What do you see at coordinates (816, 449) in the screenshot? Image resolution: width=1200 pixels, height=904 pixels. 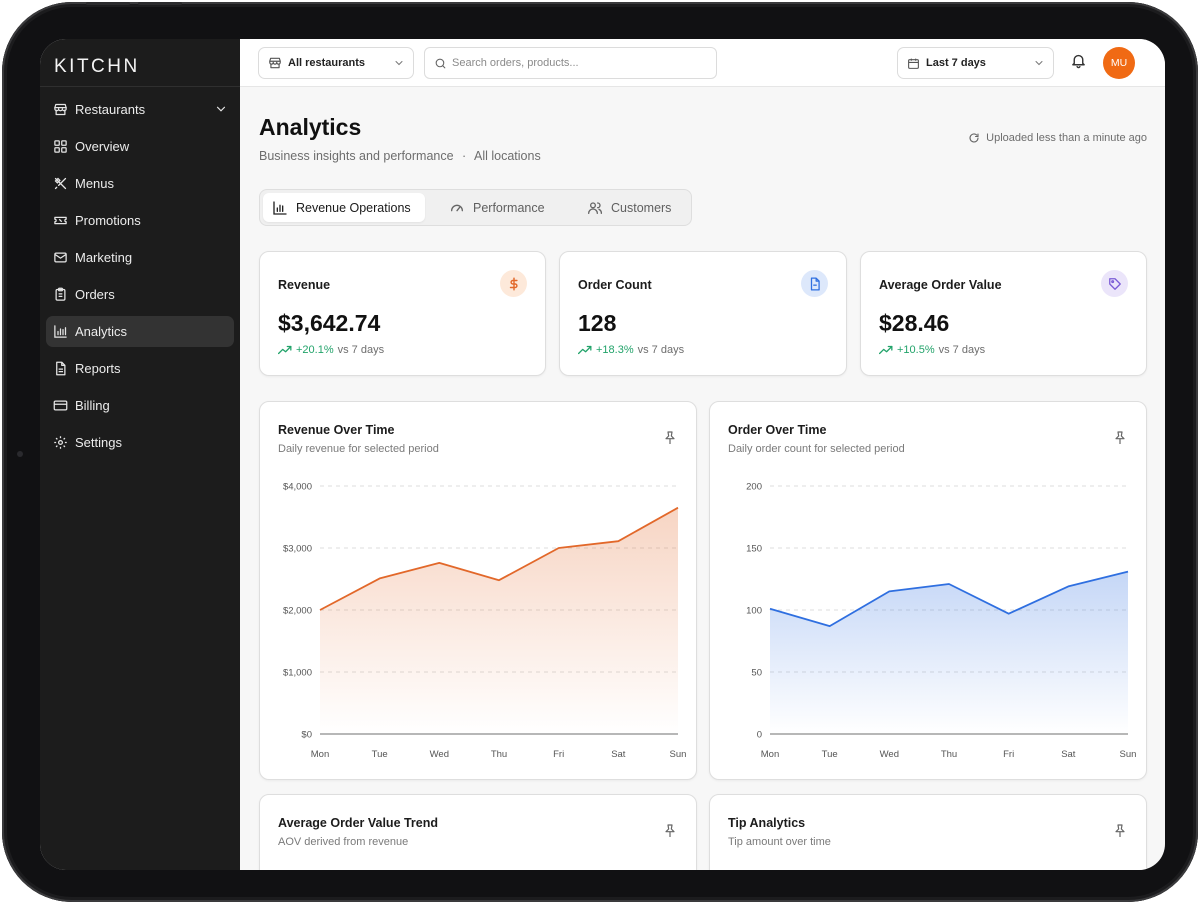 I see `chart-subtitle: Daily order count for selected period` at bounding box center [816, 449].